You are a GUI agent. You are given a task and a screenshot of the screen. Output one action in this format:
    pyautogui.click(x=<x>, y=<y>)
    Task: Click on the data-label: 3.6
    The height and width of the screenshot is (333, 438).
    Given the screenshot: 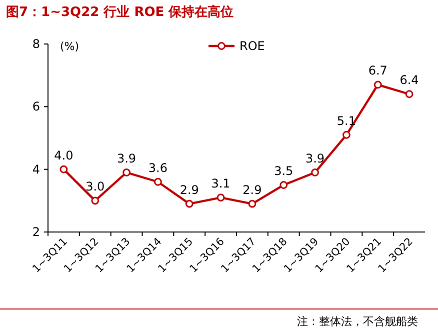 What is the action you would take?
    pyautogui.click(x=158, y=167)
    